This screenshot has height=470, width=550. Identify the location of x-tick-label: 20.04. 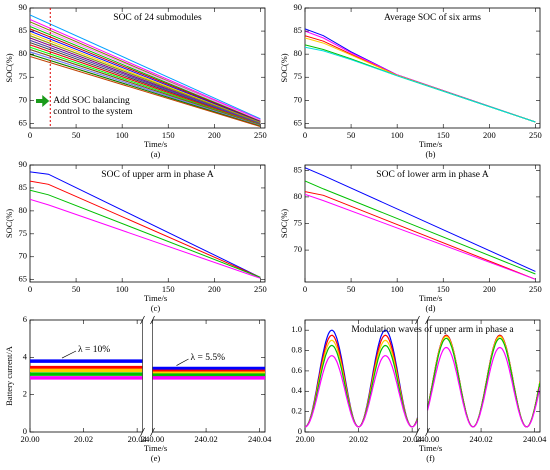
(138, 439).